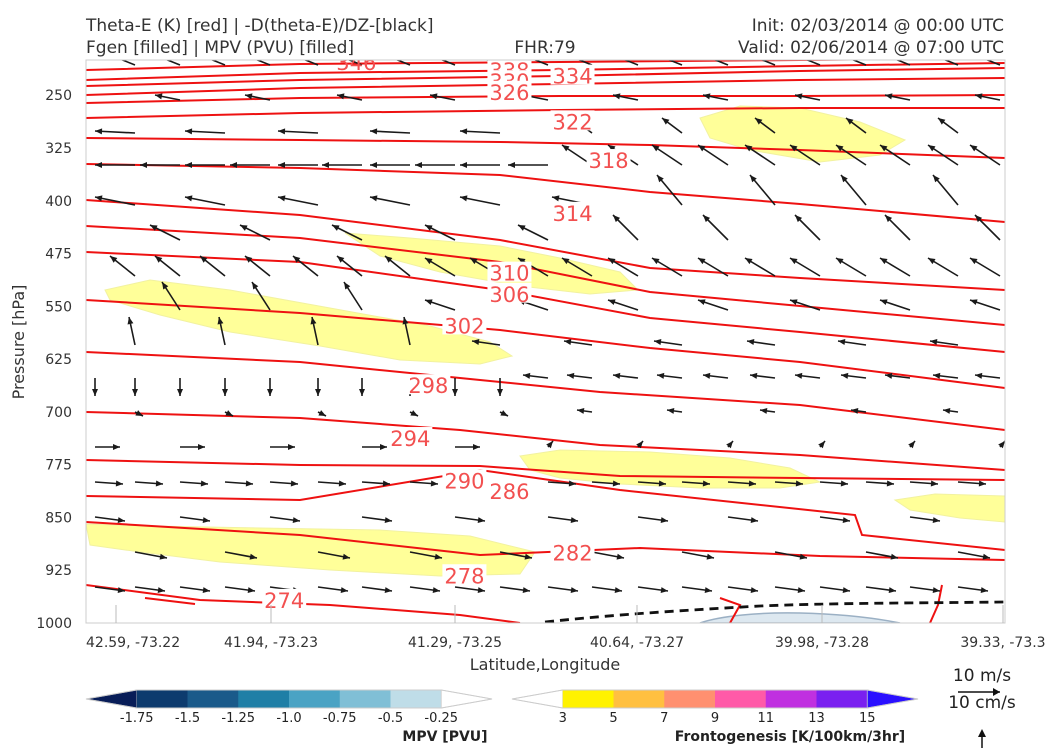  I want to click on y-tick-label: 550, so click(58, 307).